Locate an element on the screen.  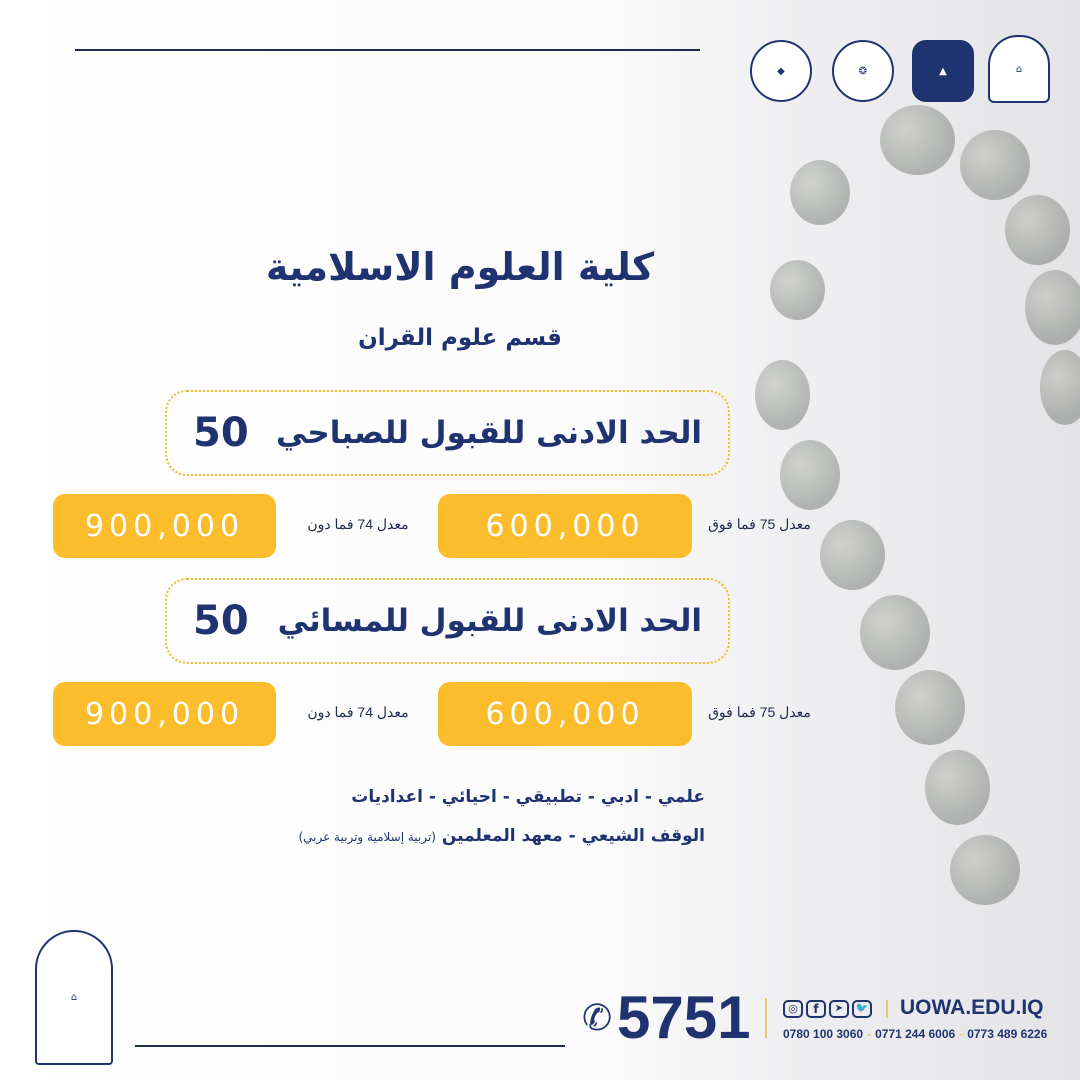
evening-min-box: الحد الادنى للقبول للمسائي 50 is located at coordinates (447, 621).